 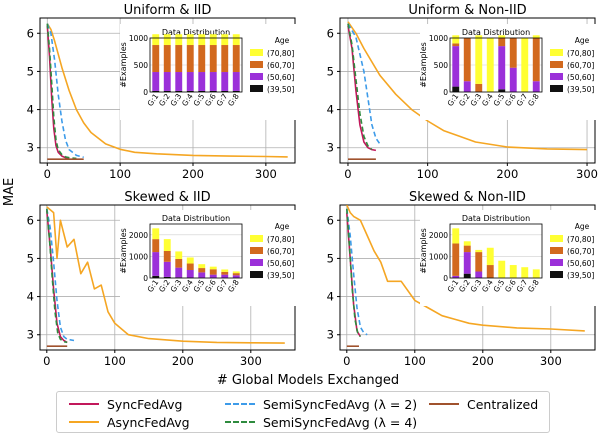 I want to click on inset-title: Data Distribution, so click(x=496, y=32).